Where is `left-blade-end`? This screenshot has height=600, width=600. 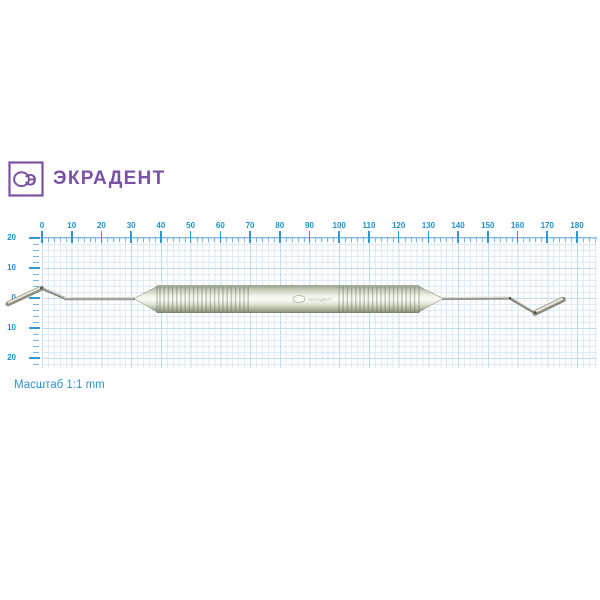
left-blade-end is located at coordinates (36, 296).